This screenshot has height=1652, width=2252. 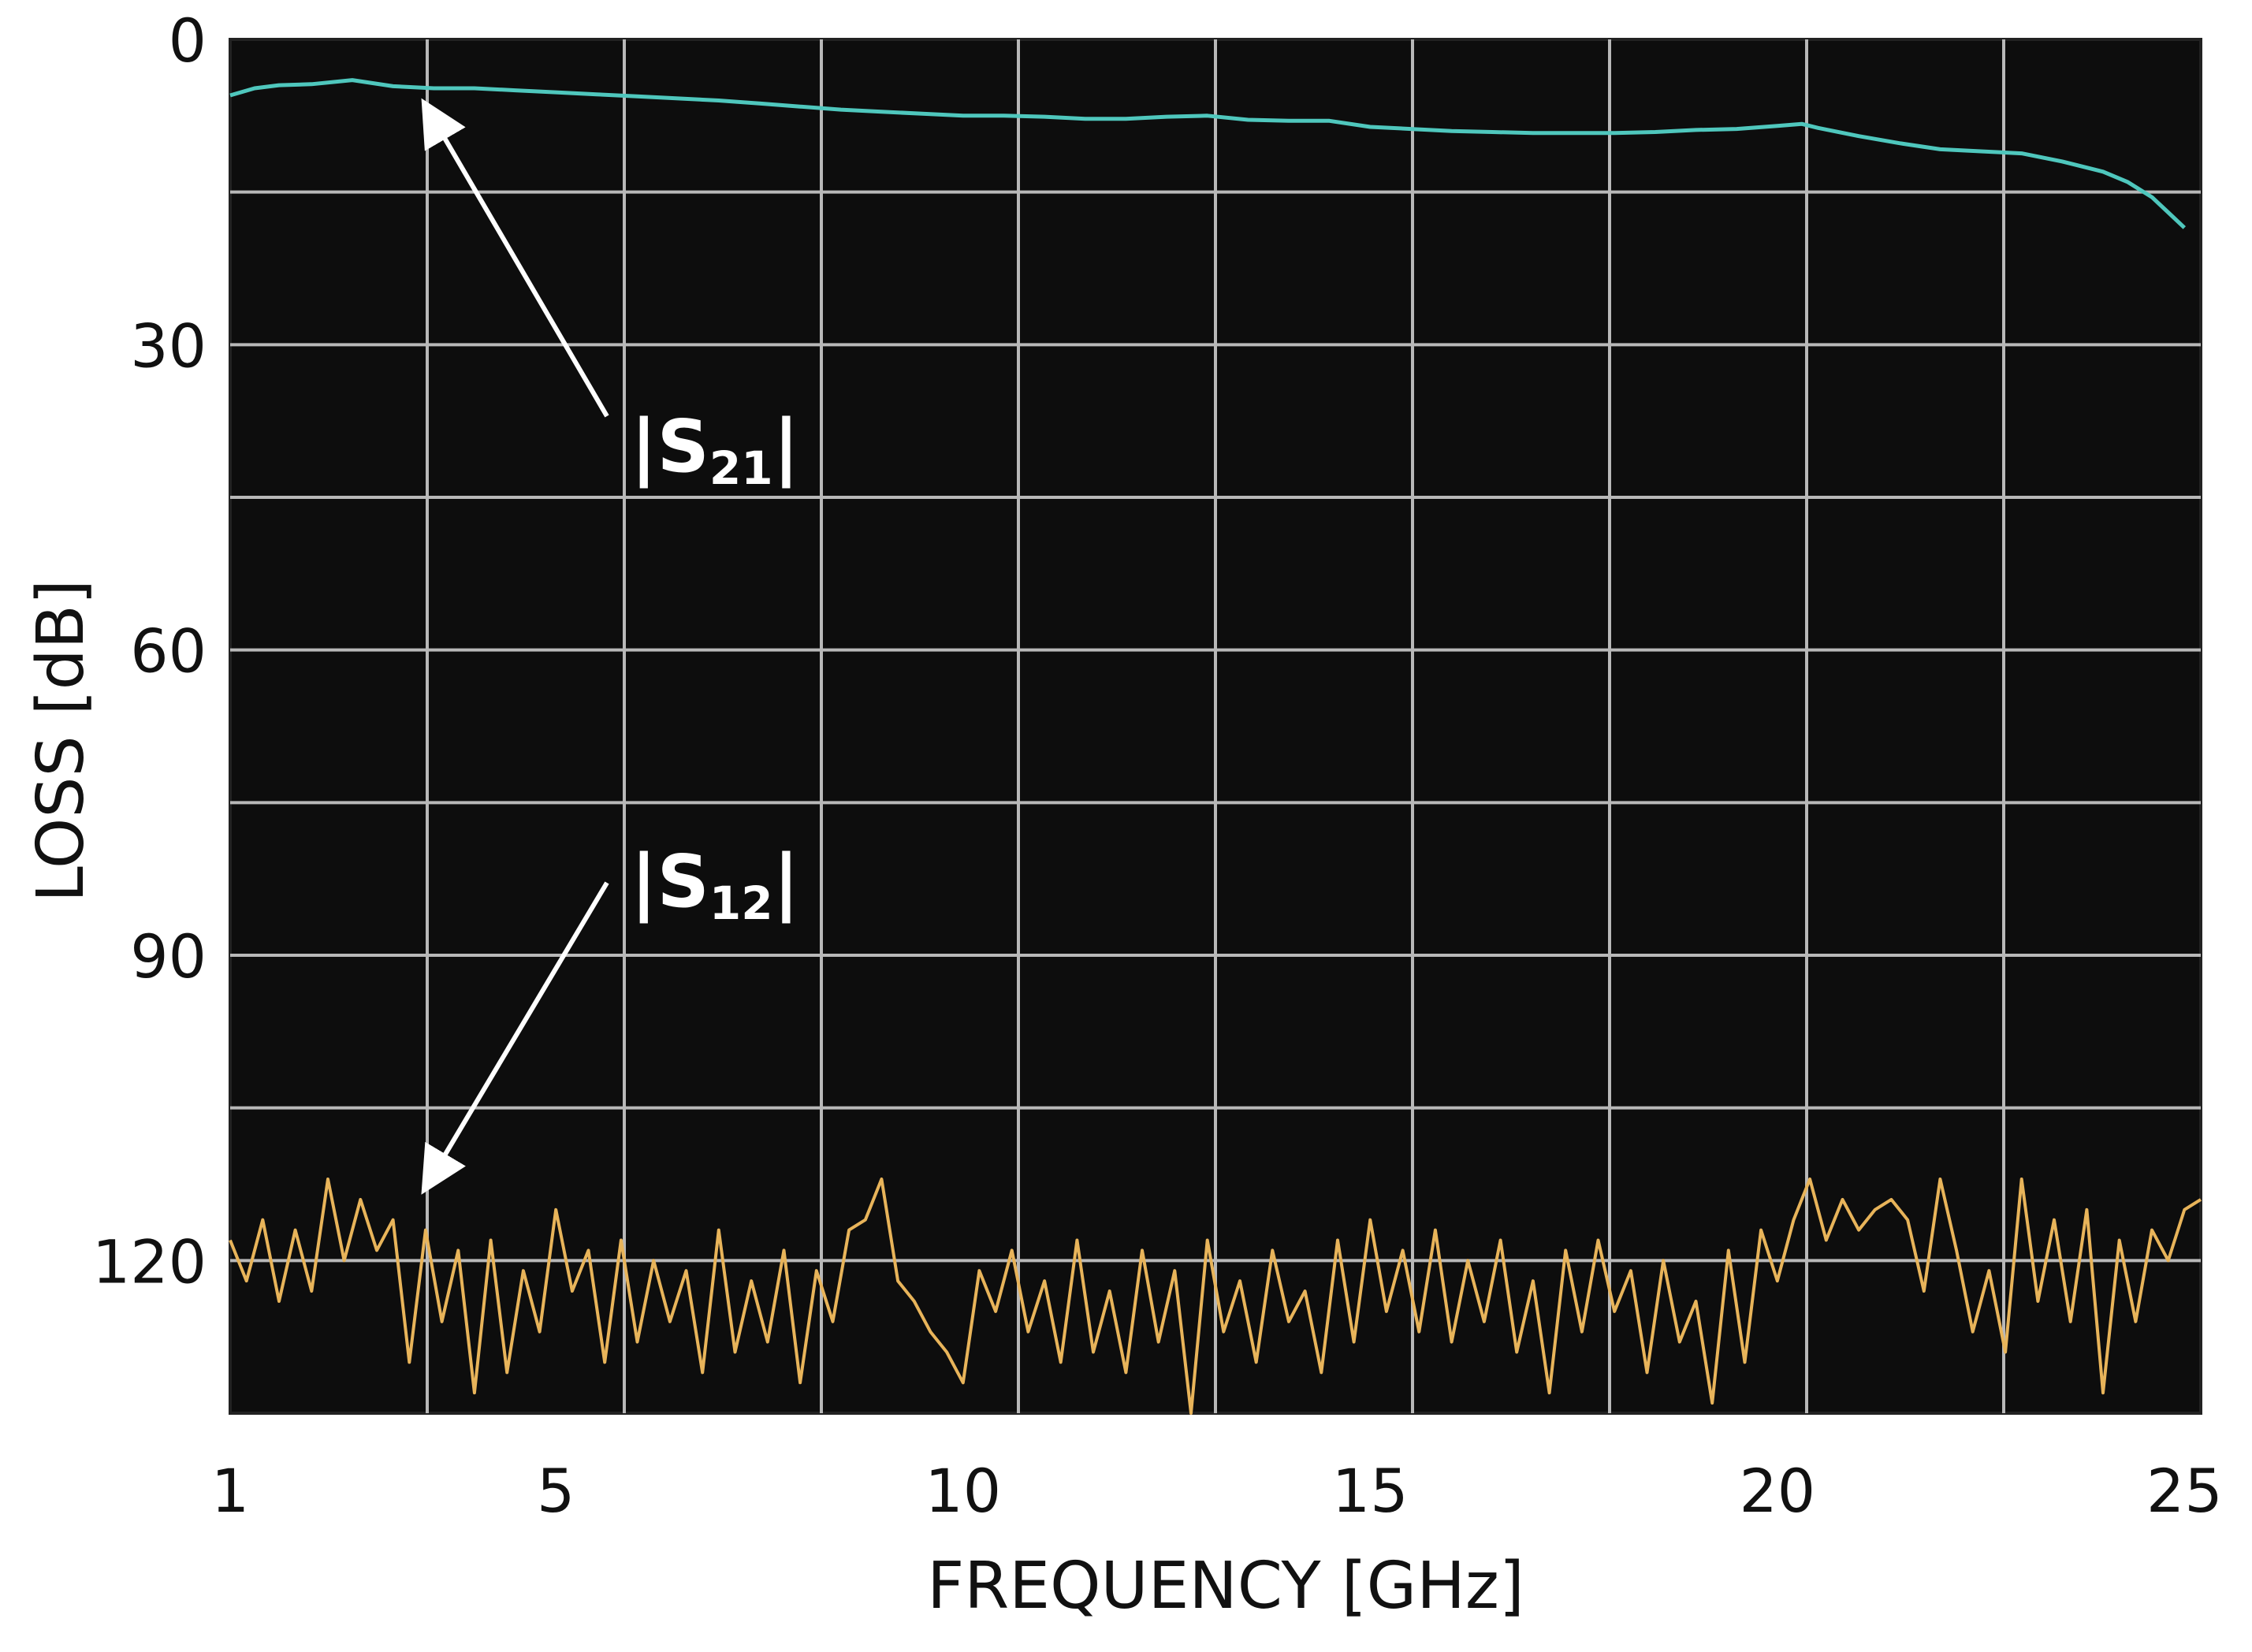 What do you see at coordinates (515, 1038) in the screenshot?
I see `s12-arrow` at bounding box center [515, 1038].